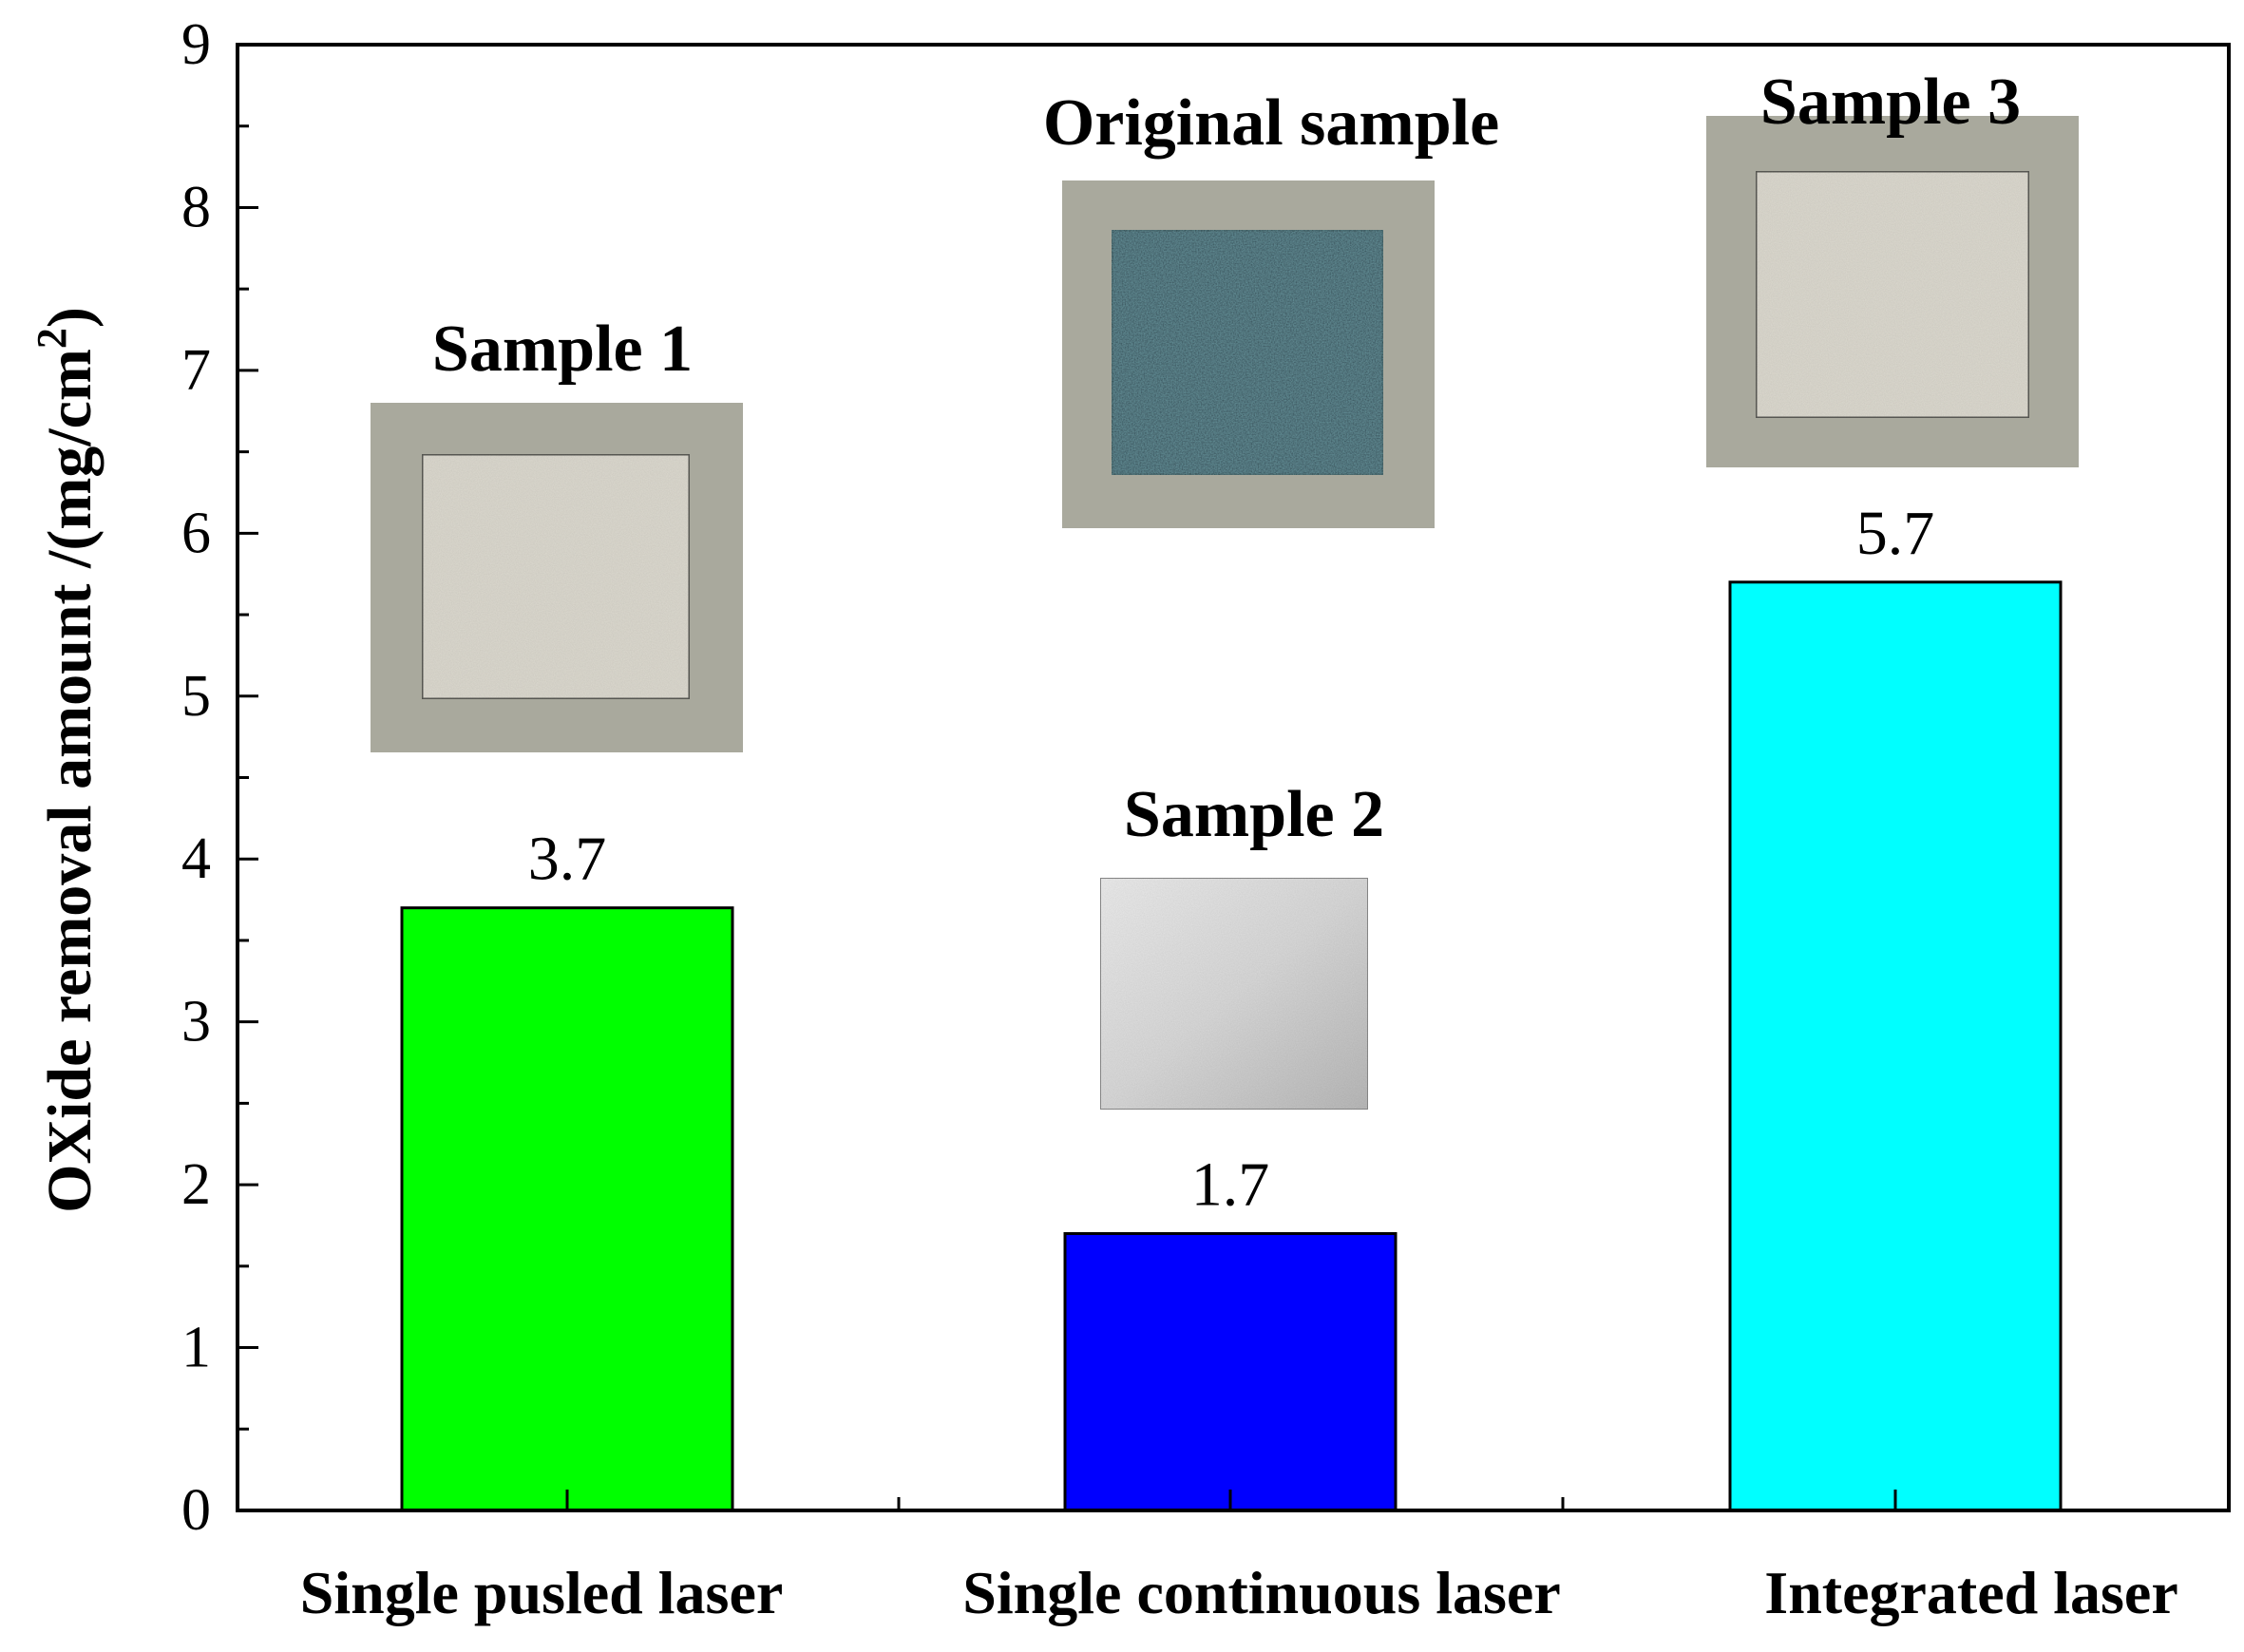 The width and height of the screenshot is (2244, 1652). Describe the element at coordinates (1230, 1185) in the screenshot. I see `data-label-2: 1.7` at that location.